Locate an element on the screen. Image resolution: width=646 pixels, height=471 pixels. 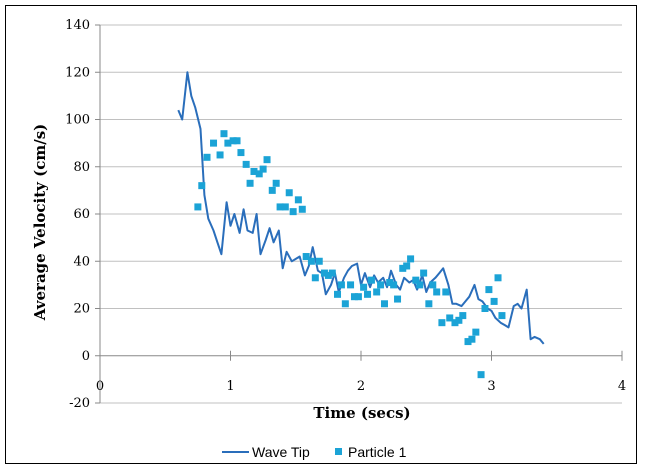
y-tick-label: 140 is located at coordinates (77, 25).